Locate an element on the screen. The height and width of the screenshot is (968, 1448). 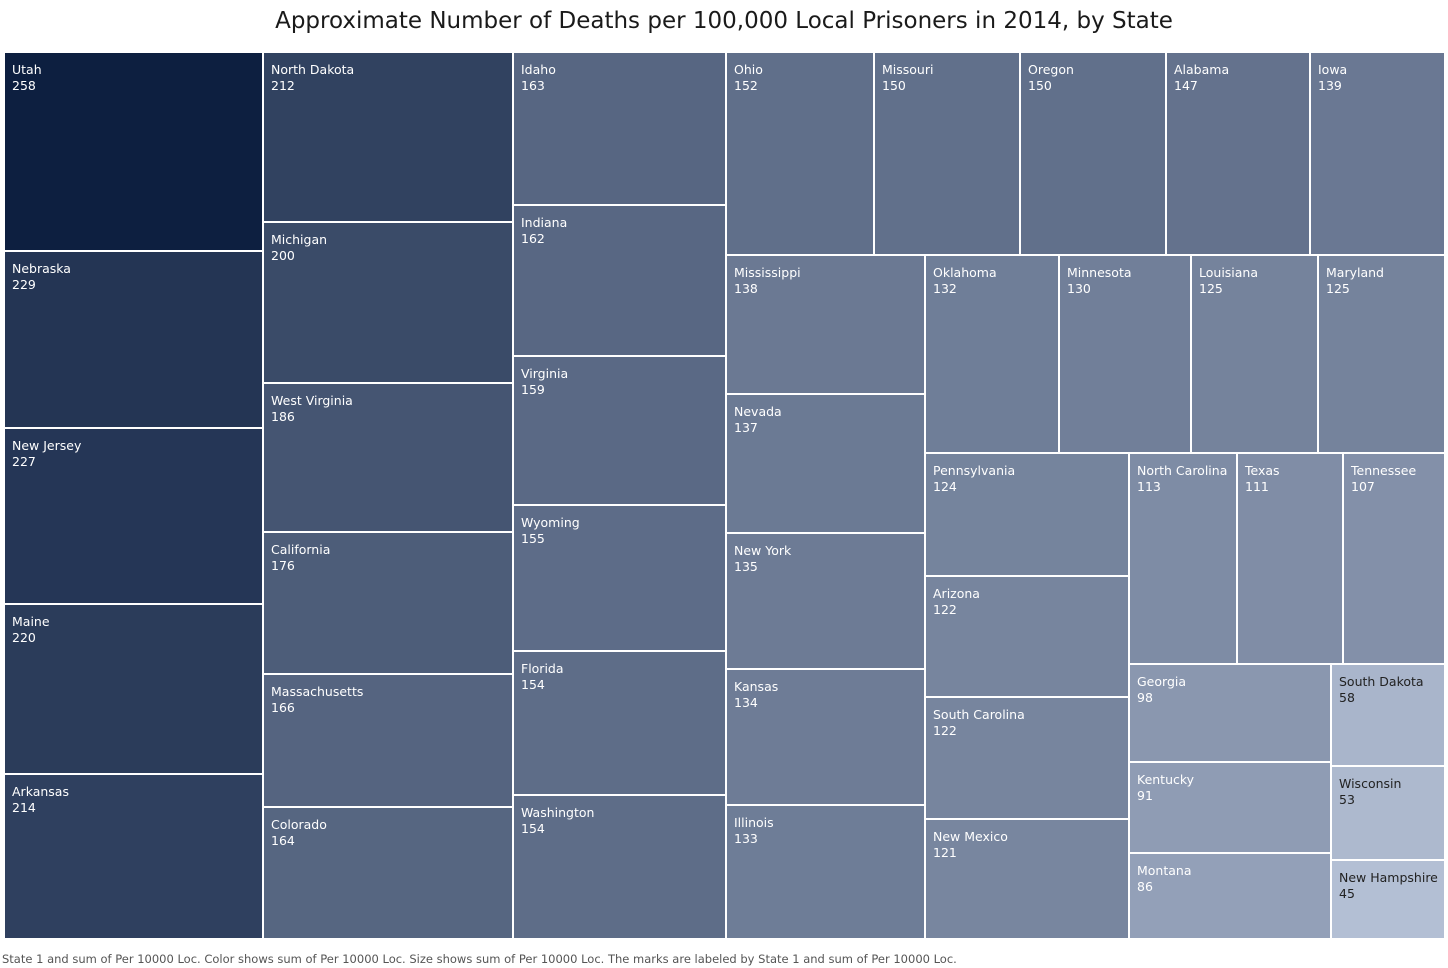
treemap-cell-alabama: Alabama 147 is located at coordinates (1238, 153).